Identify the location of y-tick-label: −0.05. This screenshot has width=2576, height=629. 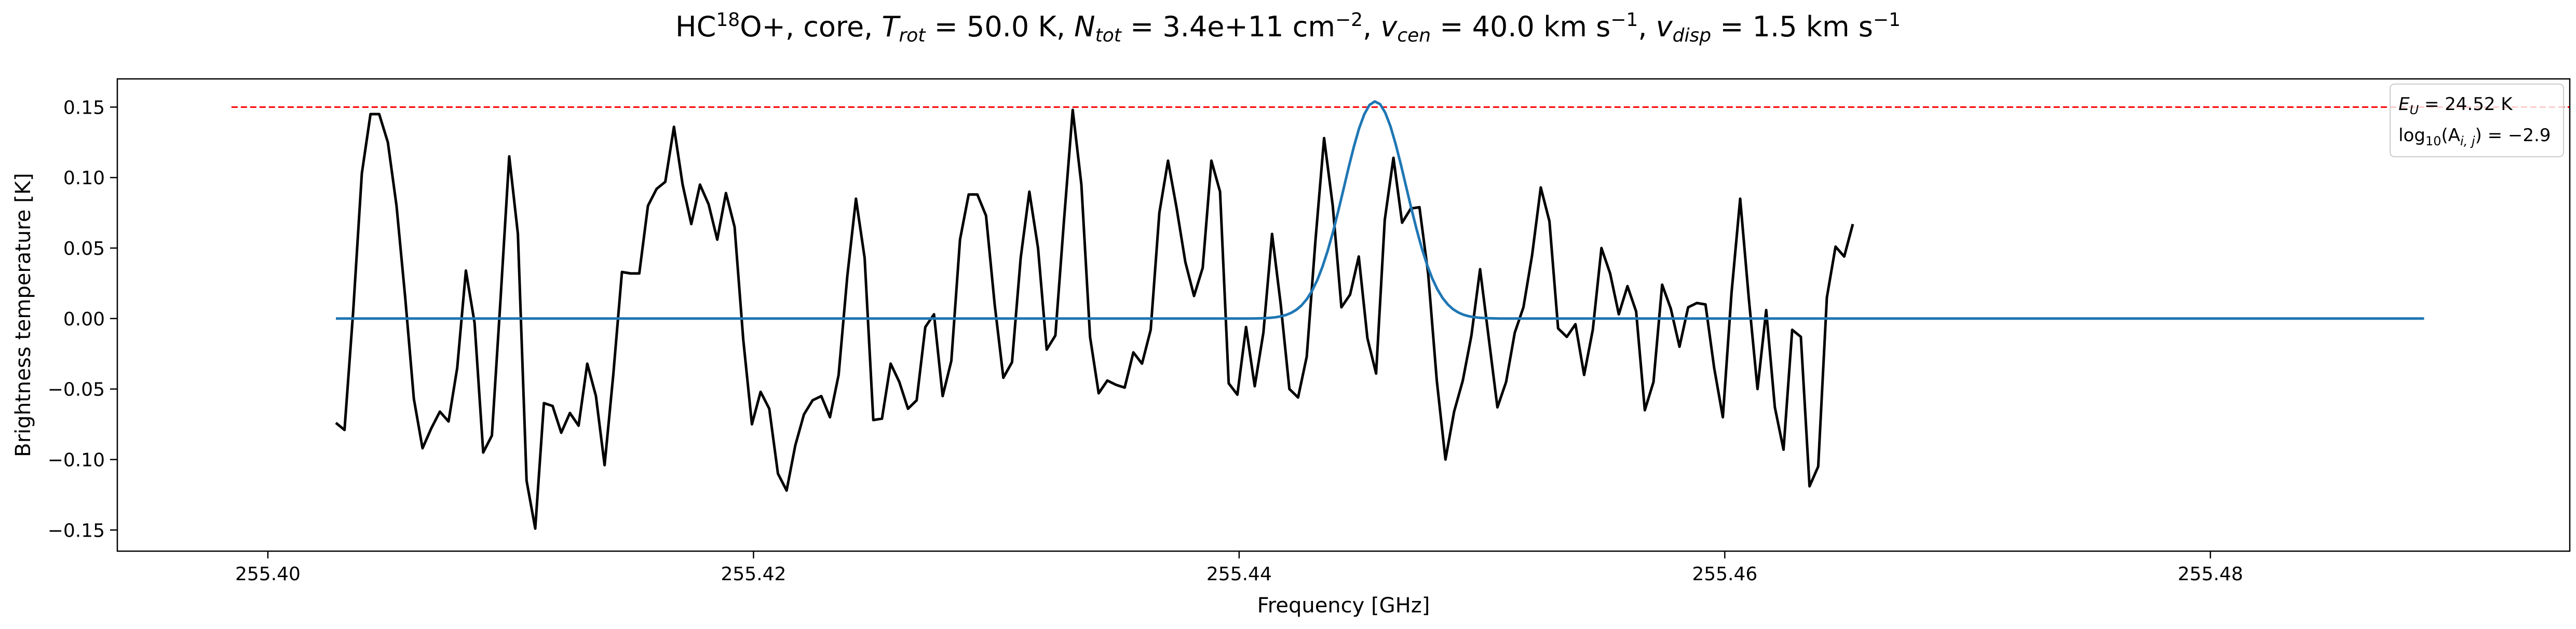
(76, 390).